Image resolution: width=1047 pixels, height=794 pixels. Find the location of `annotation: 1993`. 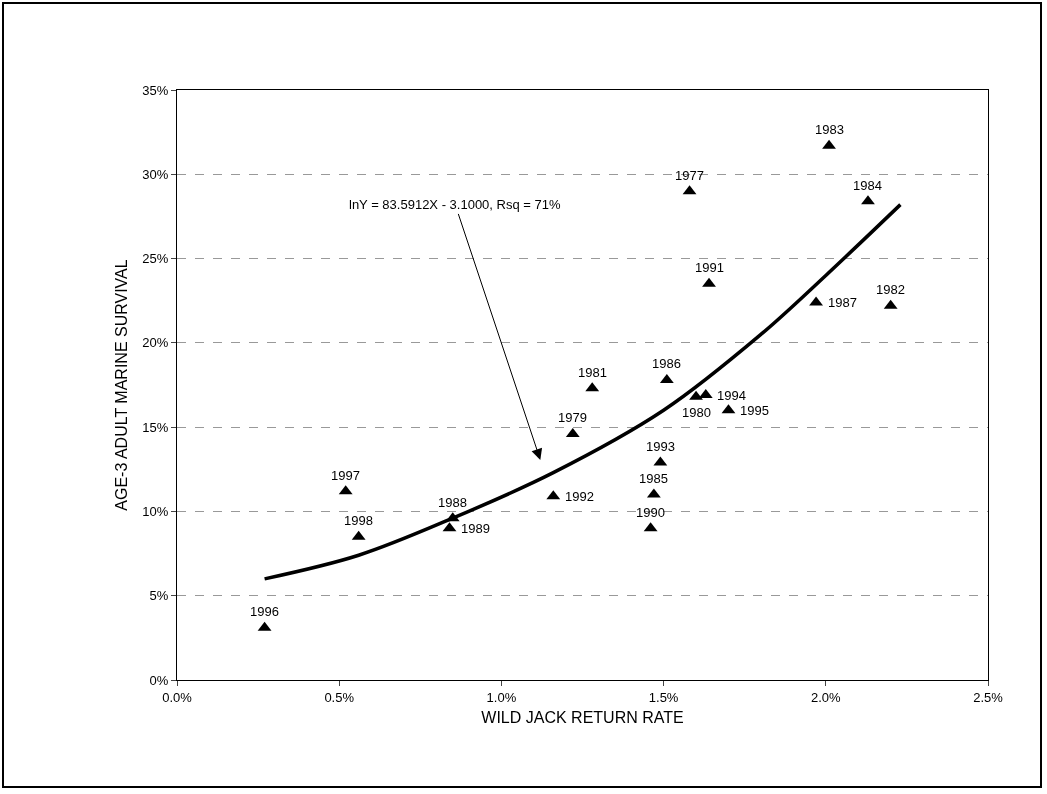

annotation: 1993 is located at coordinates (660, 446).